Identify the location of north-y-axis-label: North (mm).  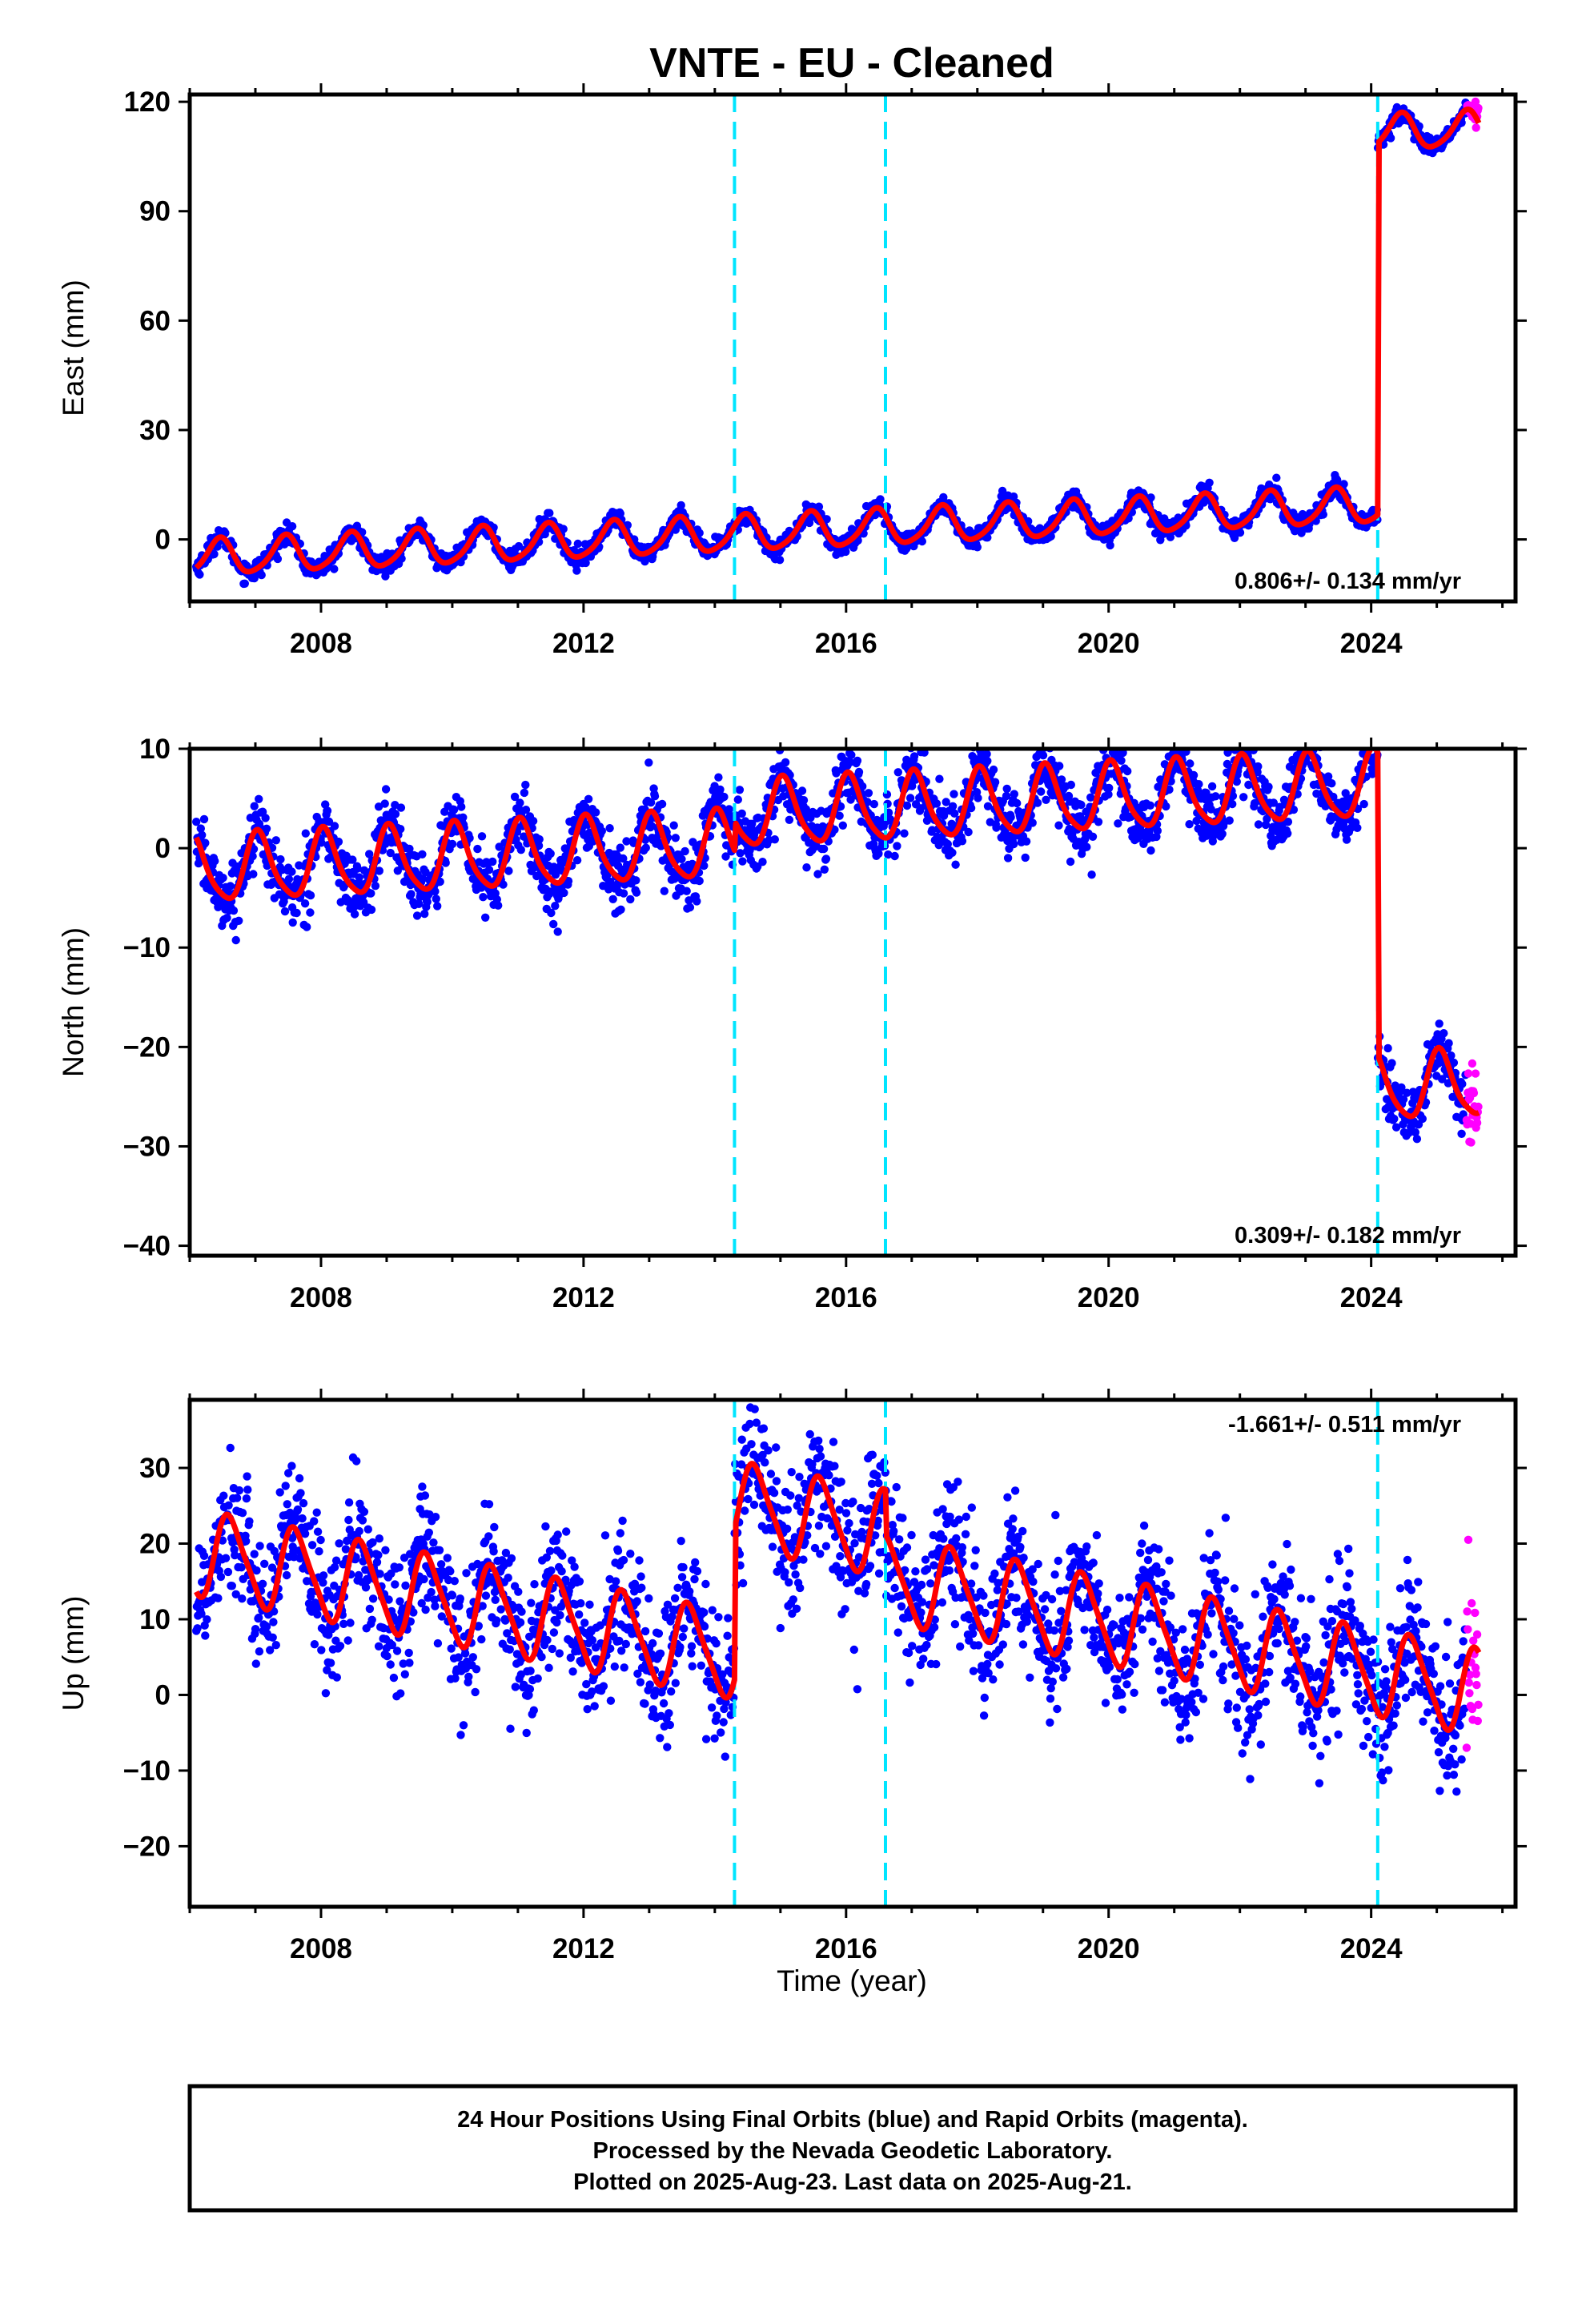
(74, 1002).